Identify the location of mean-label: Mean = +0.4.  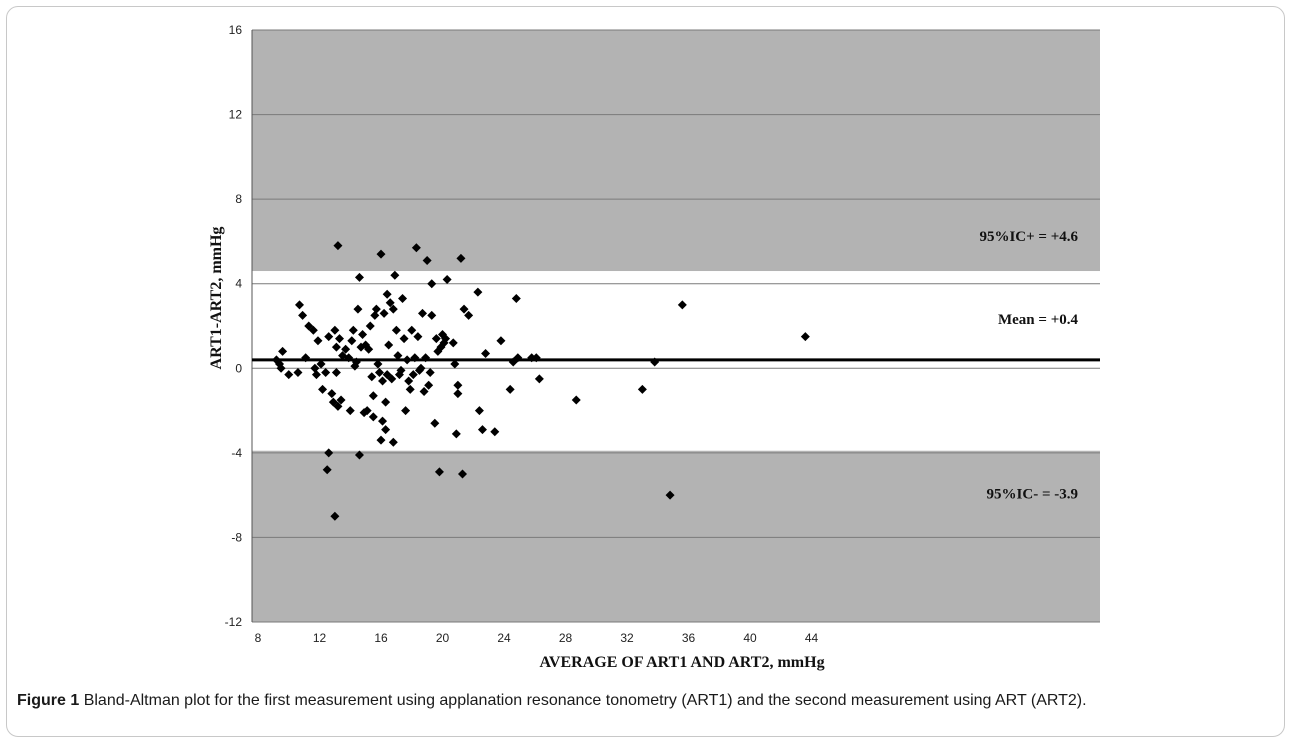
(1038, 320).